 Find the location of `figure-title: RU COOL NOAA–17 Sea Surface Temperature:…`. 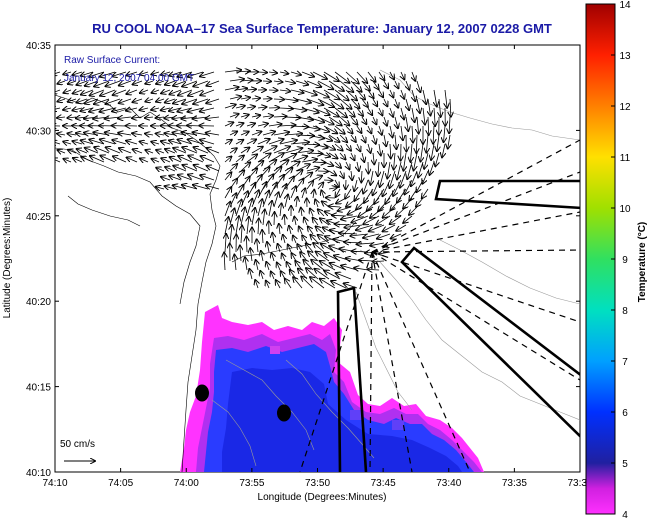

figure-title: RU COOL NOAA–17 Sea Surface Temperature:… is located at coordinates (322, 28).